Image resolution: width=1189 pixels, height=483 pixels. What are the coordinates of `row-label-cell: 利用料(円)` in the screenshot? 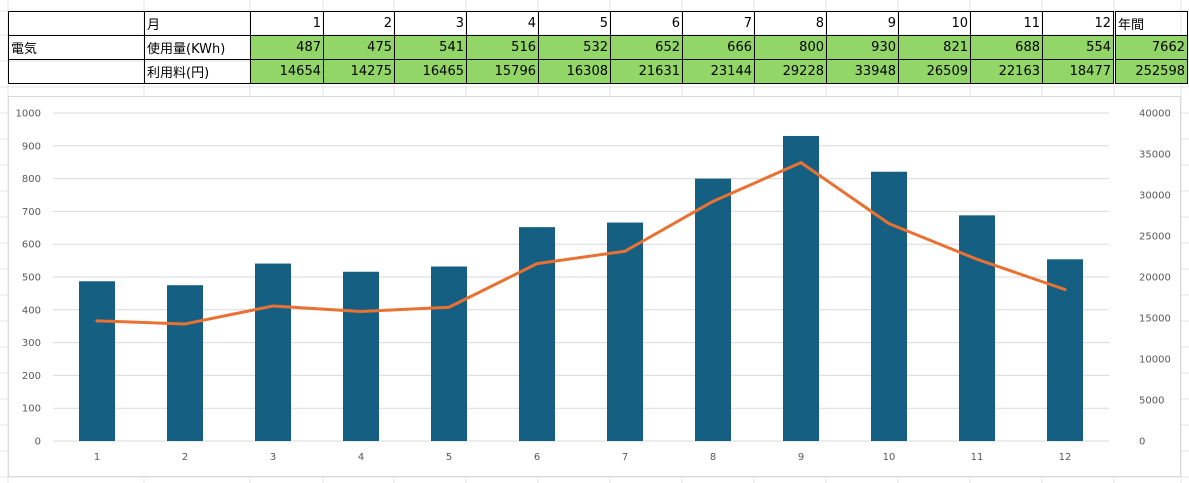 It's located at (197, 71).